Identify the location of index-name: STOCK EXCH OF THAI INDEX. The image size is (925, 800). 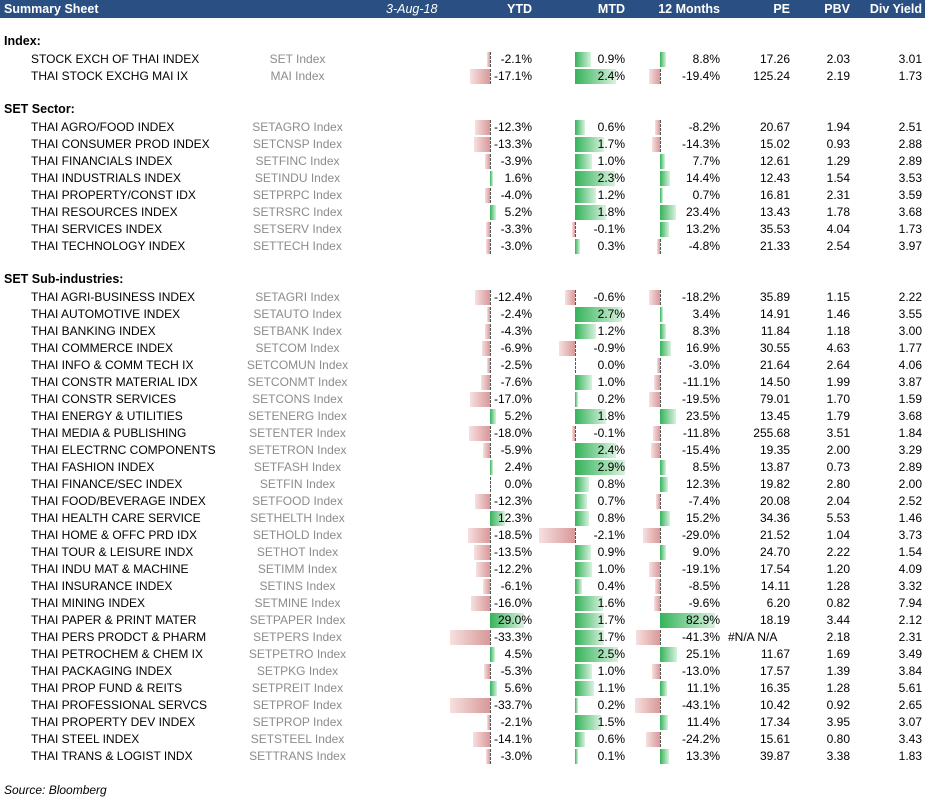
(115, 59).